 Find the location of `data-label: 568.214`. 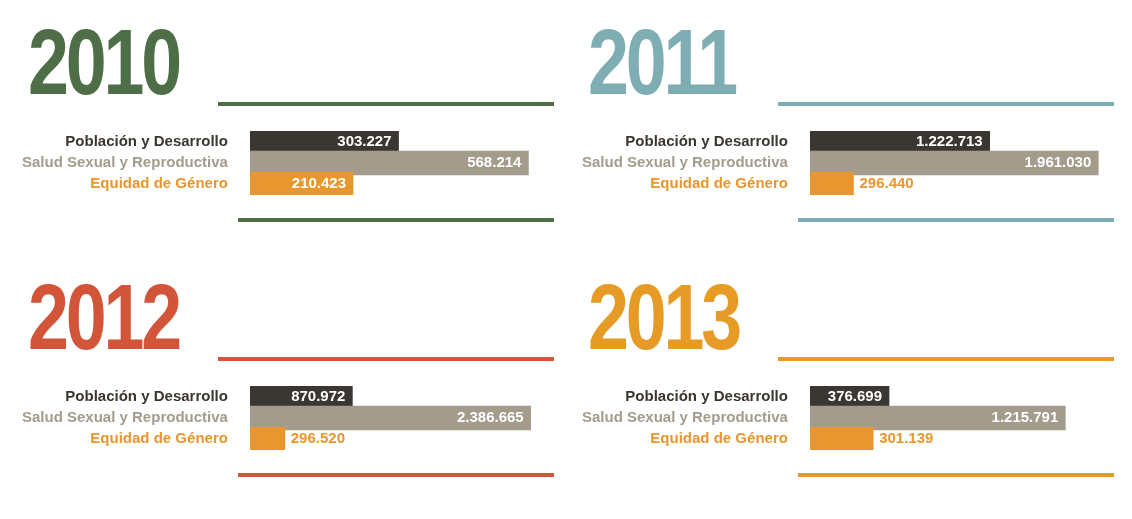

data-label: 568.214 is located at coordinates (495, 162).